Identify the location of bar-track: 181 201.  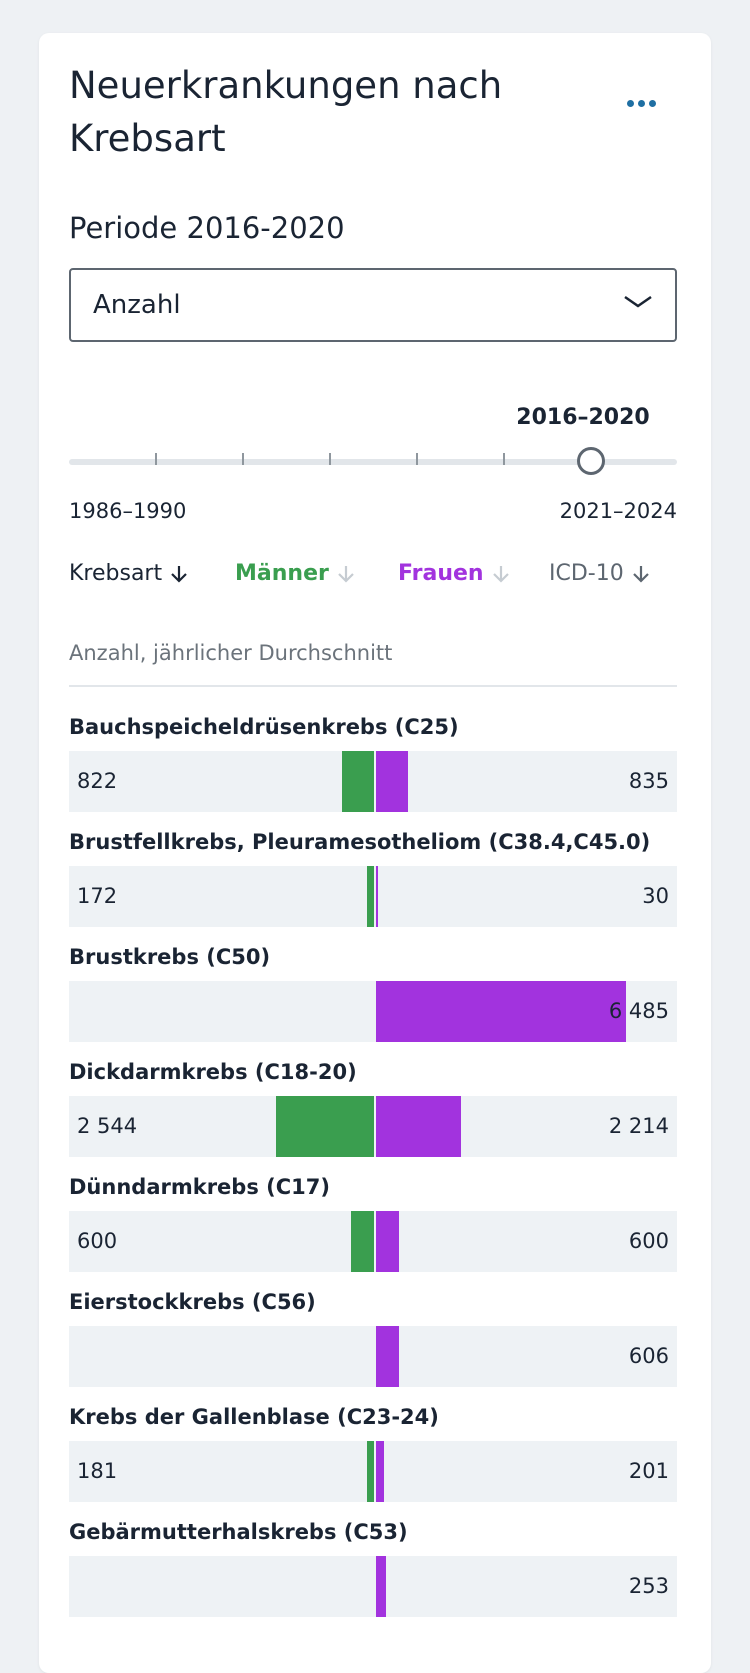
(373, 1471).